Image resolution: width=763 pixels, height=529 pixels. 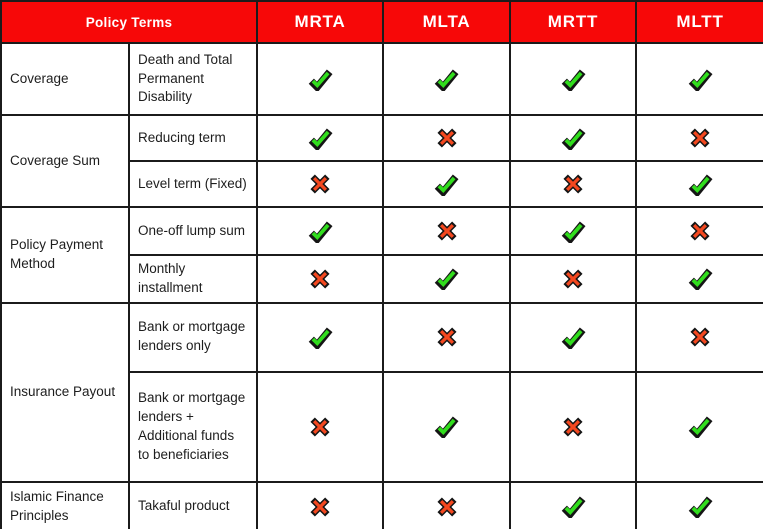 What do you see at coordinates (193, 231) in the screenshot?
I see `term-cell: One-off lump sum` at bounding box center [193, 231].